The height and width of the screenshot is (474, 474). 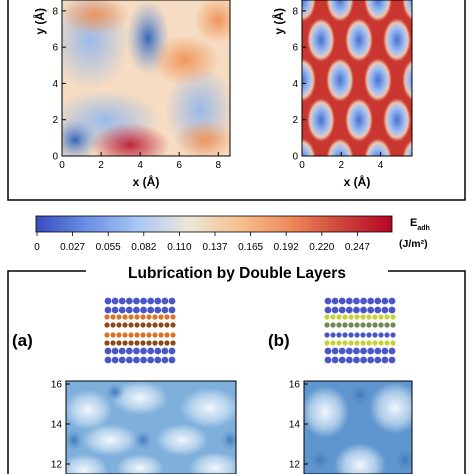 I want to click on colorbar-tick-label: 0, so click(x=37, y=247).